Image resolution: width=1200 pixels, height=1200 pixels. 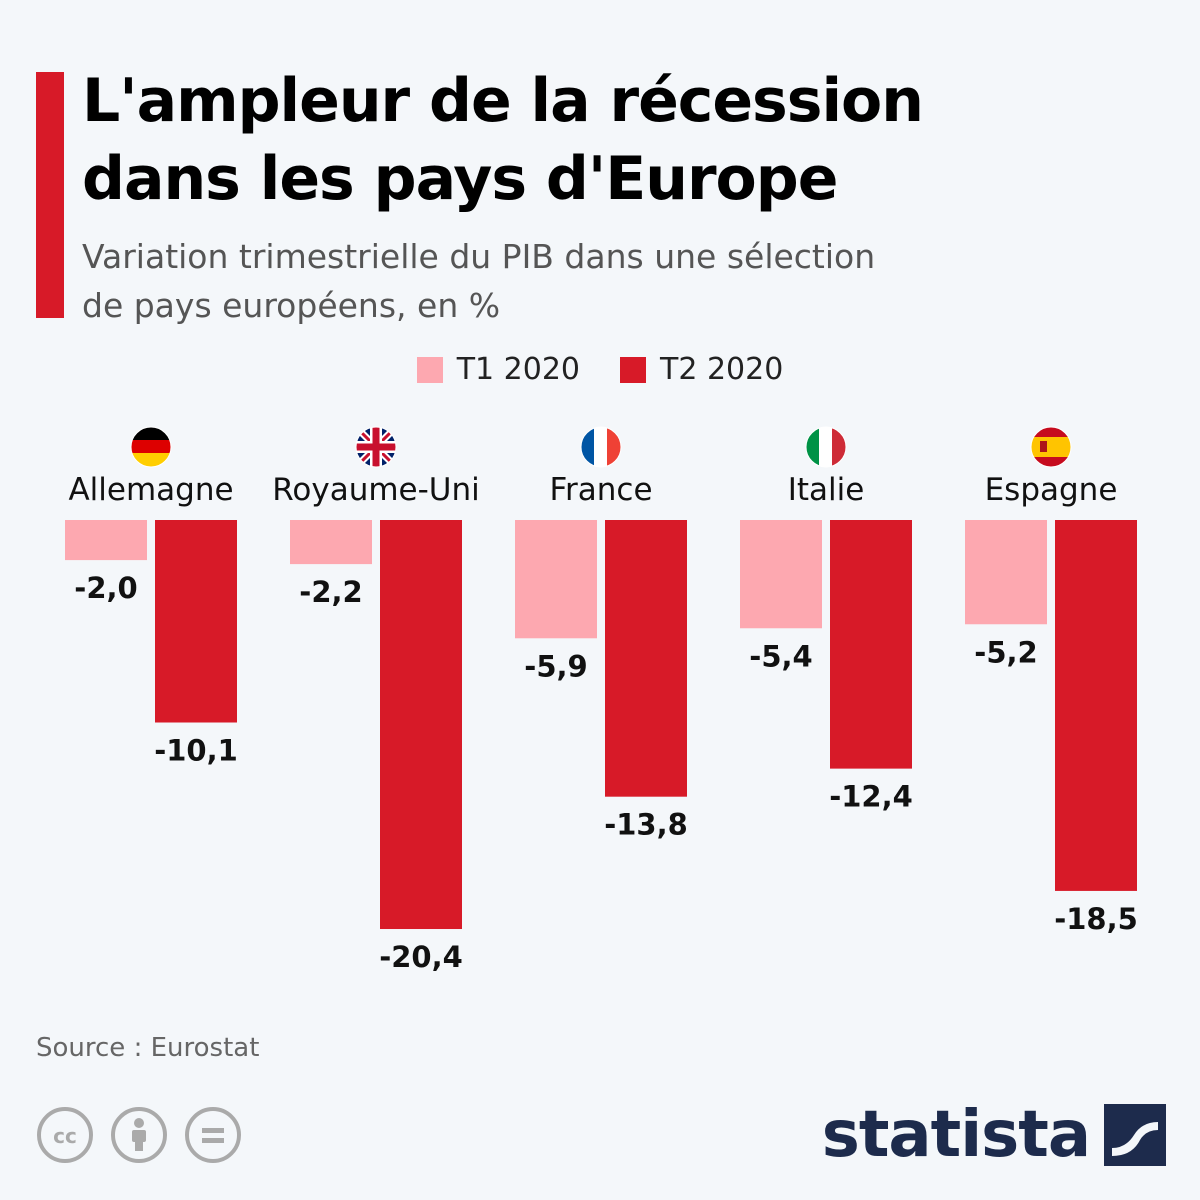 I want to click on flag-italy-icon, so click(x=826, y=447).